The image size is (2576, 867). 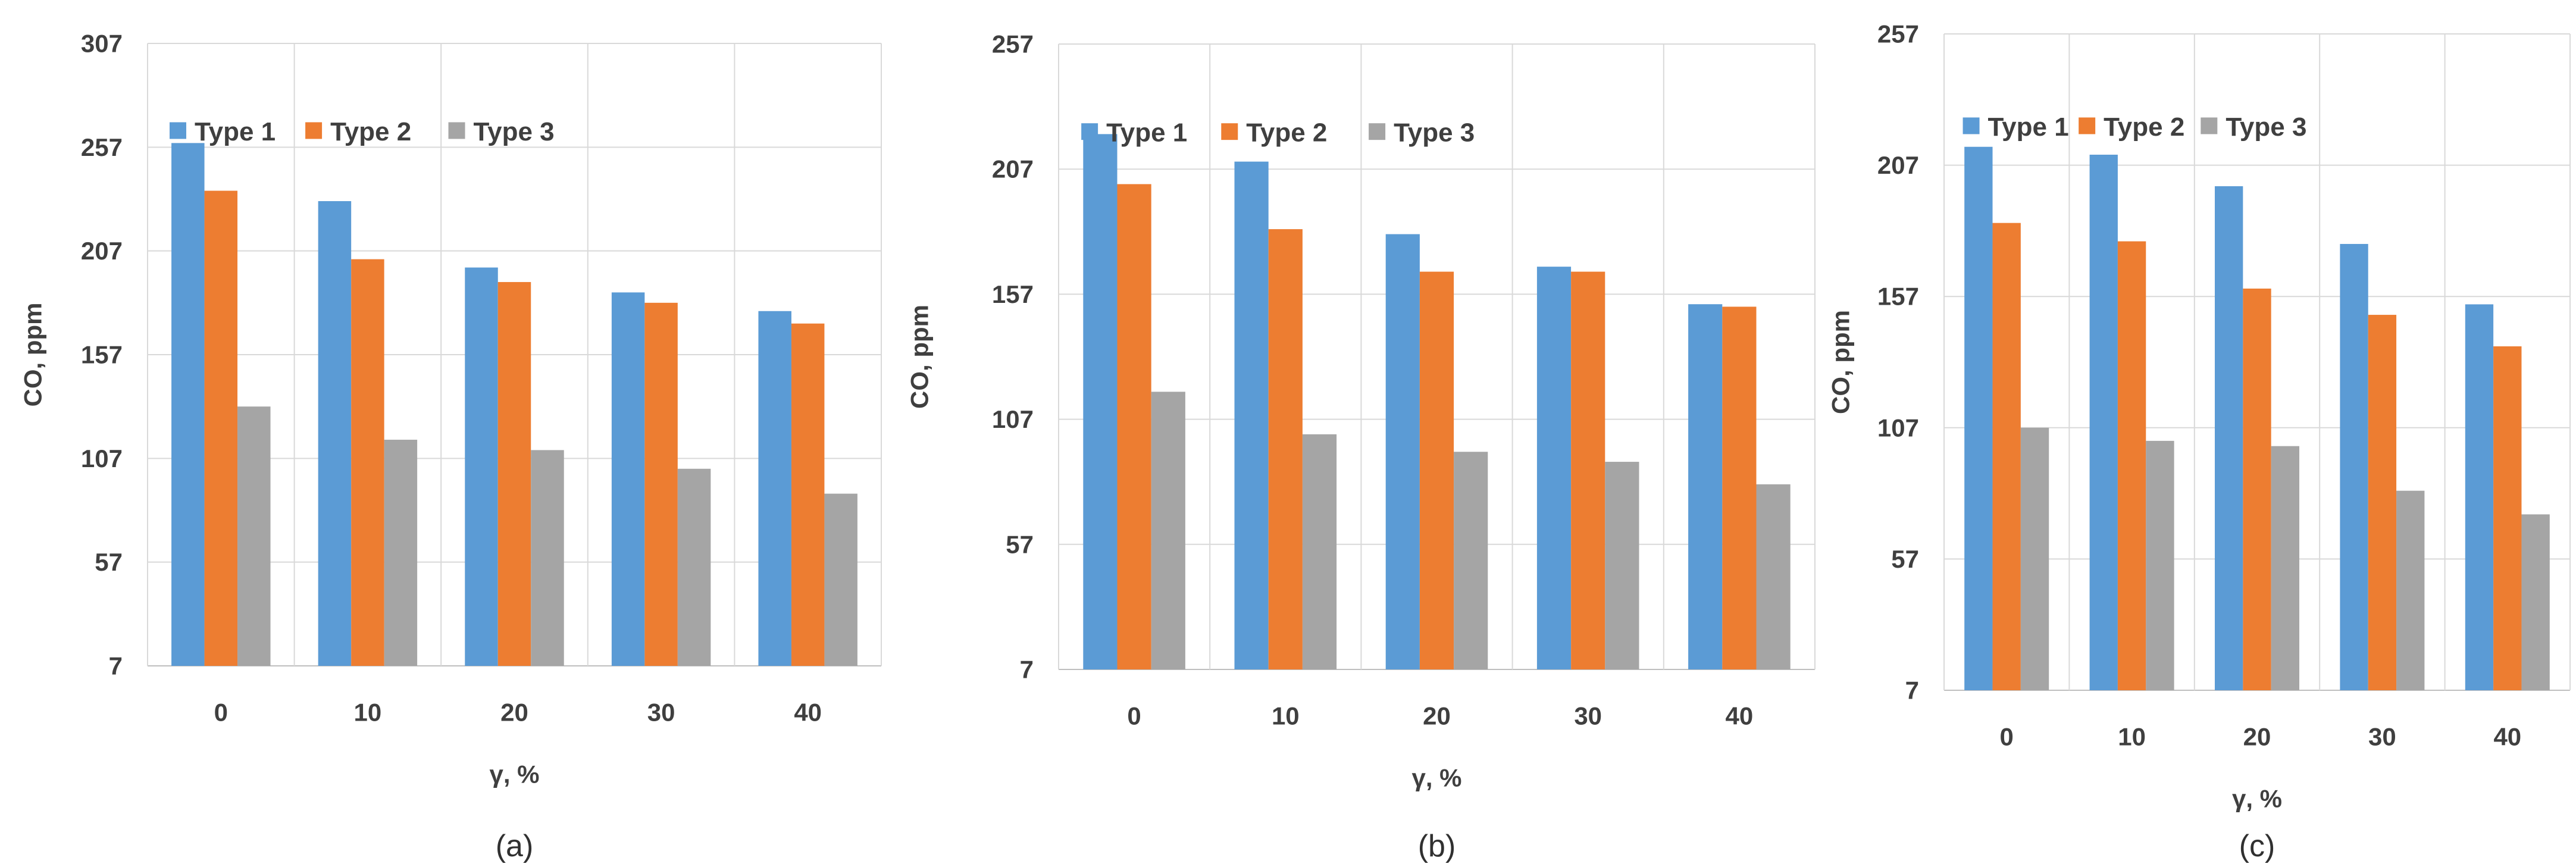 I want to click on y-tick-label: 307, so click(x=102, y=44).